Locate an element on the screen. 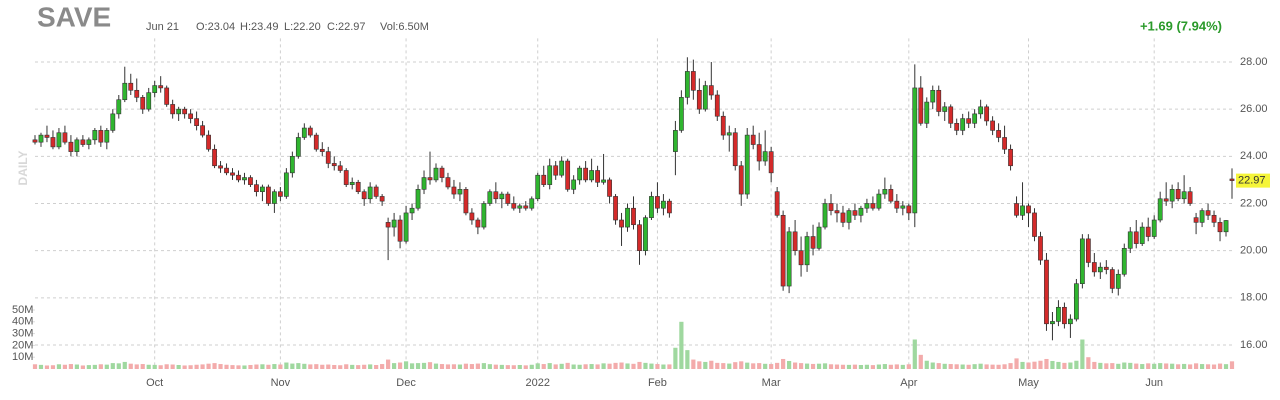 The height and width of the screenshot is (400, 1280). header-close: C:22.97 is located at coordinates (346, 27).